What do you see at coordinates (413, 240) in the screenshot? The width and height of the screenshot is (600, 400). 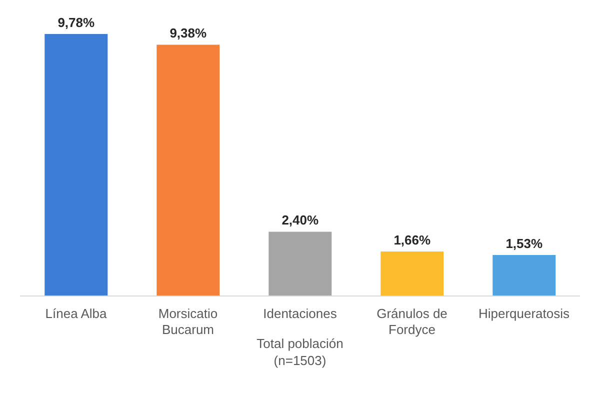 I see `data-label: 1,66%` at bounding box center [413, 240].